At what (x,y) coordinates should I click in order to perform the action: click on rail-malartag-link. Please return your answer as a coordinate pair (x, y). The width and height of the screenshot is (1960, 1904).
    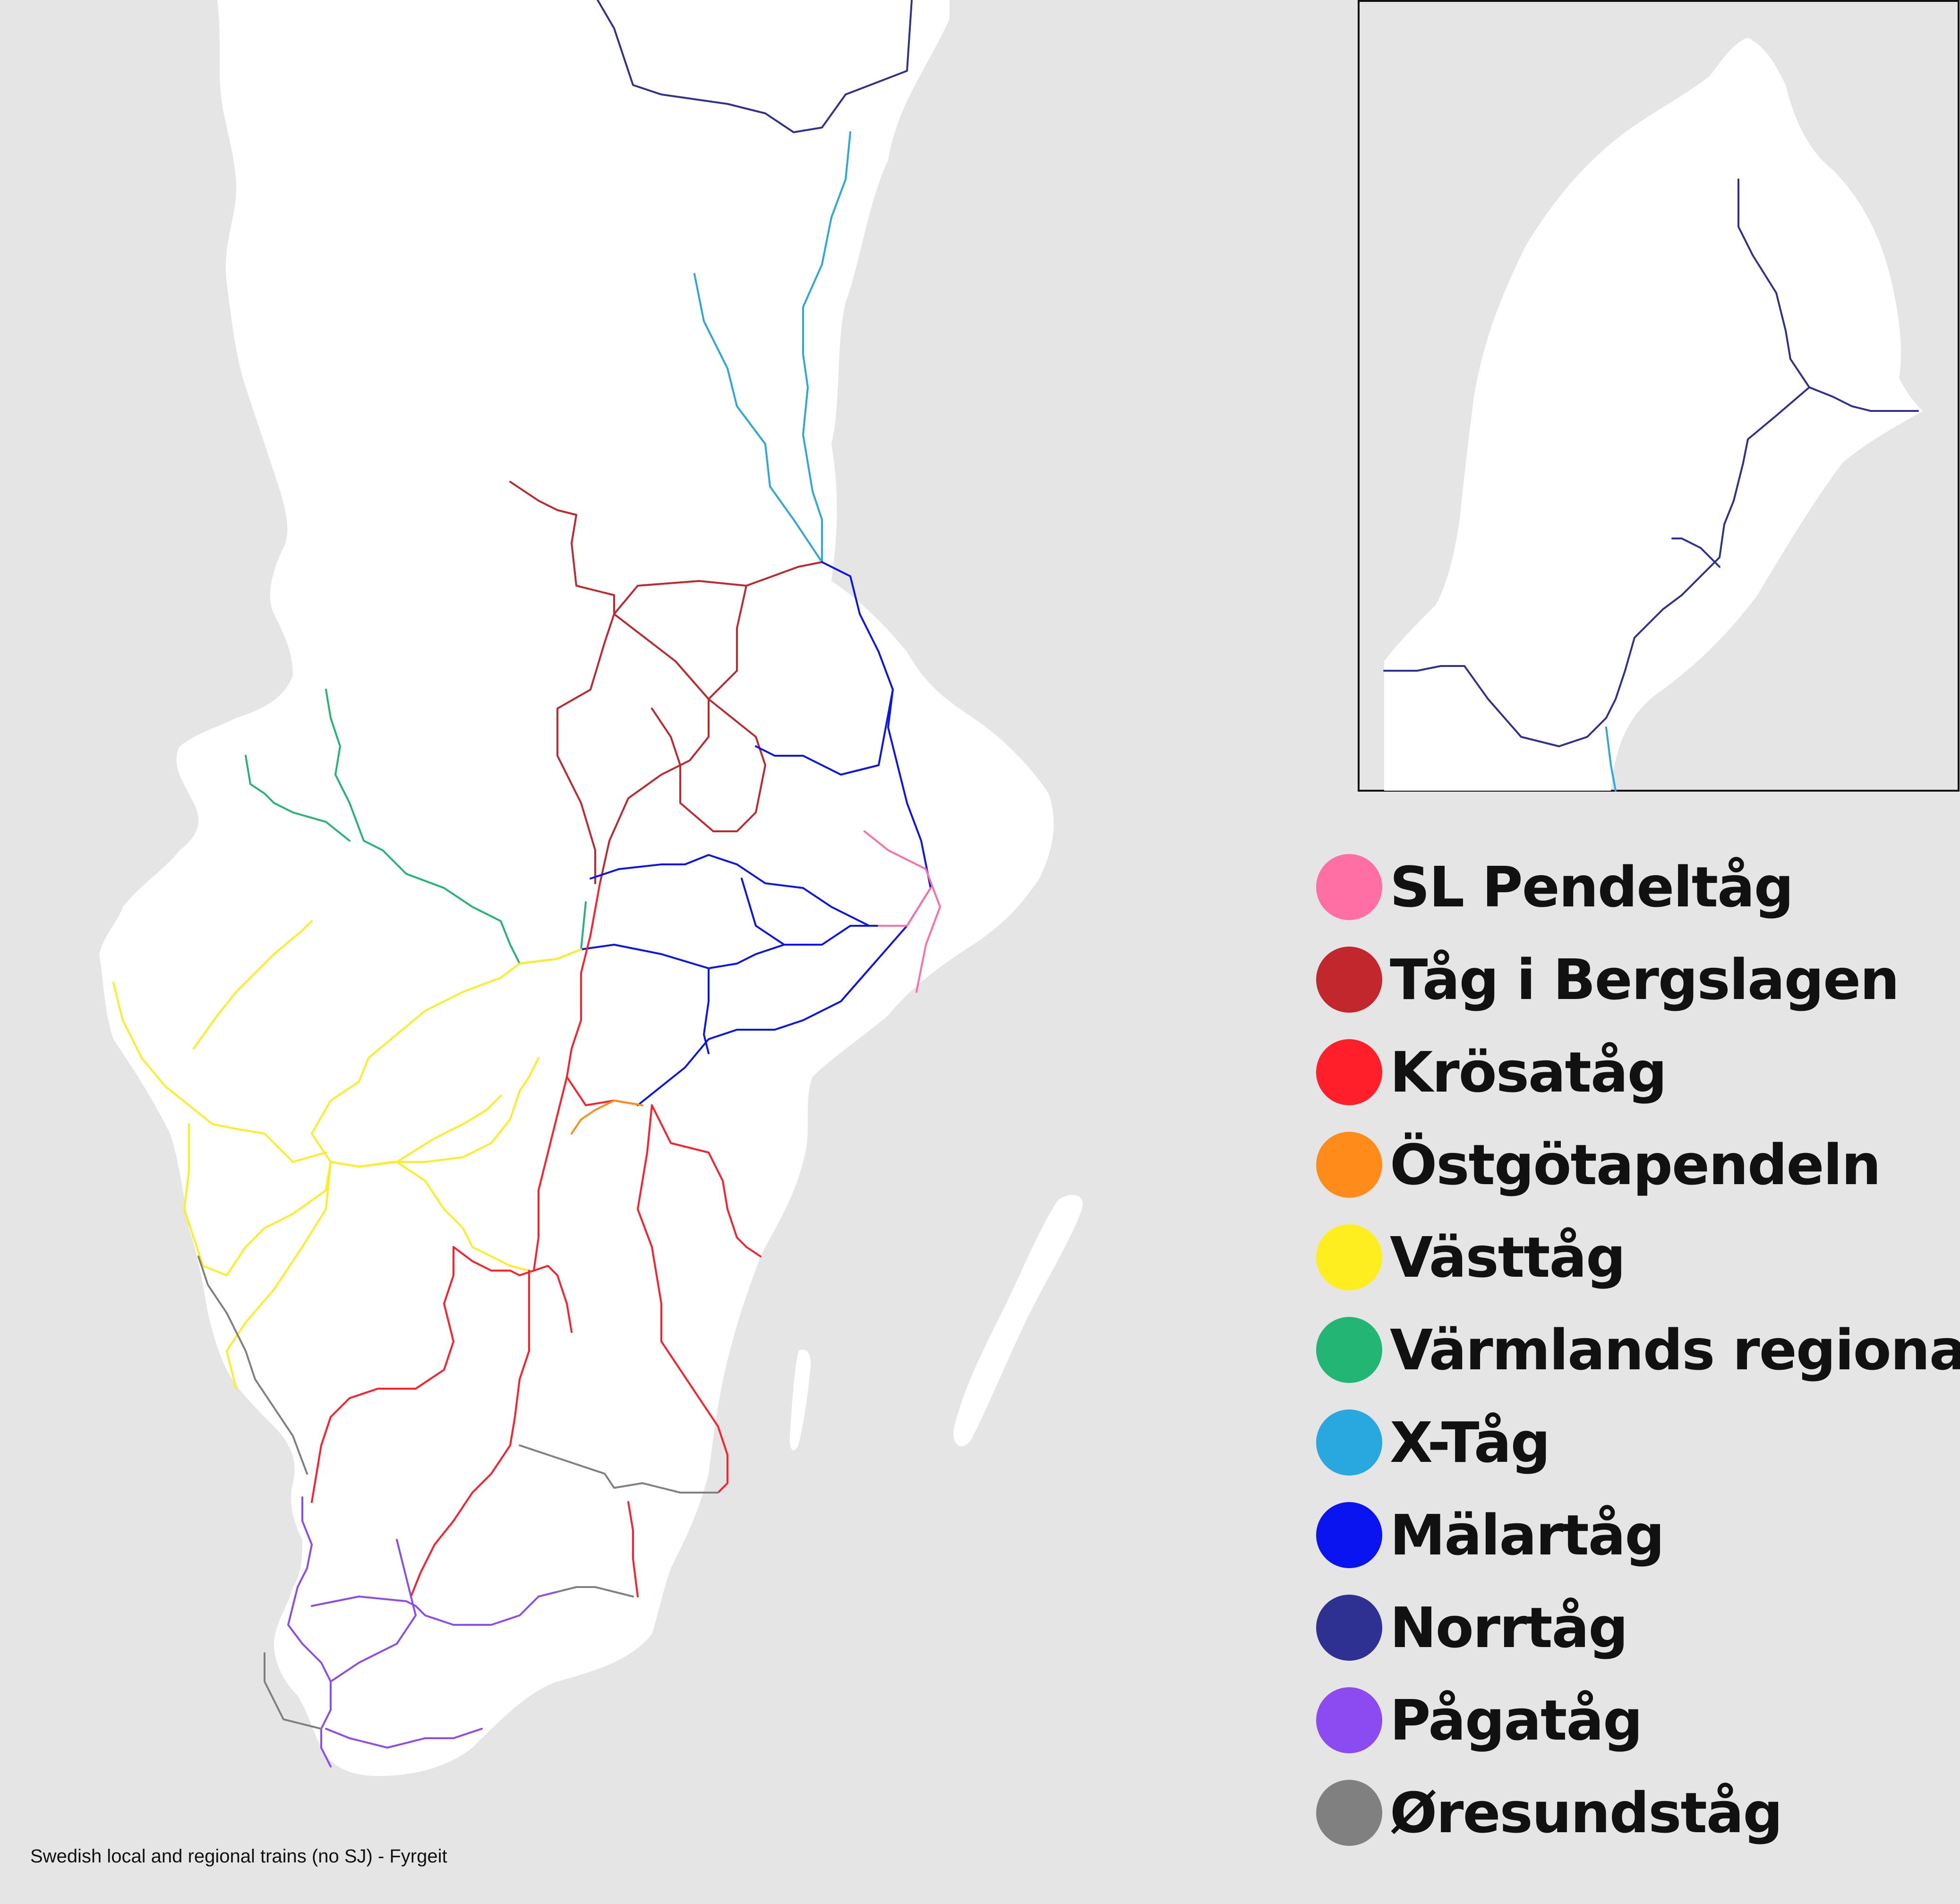
    Looking at the image, I should click on (706, 1010).